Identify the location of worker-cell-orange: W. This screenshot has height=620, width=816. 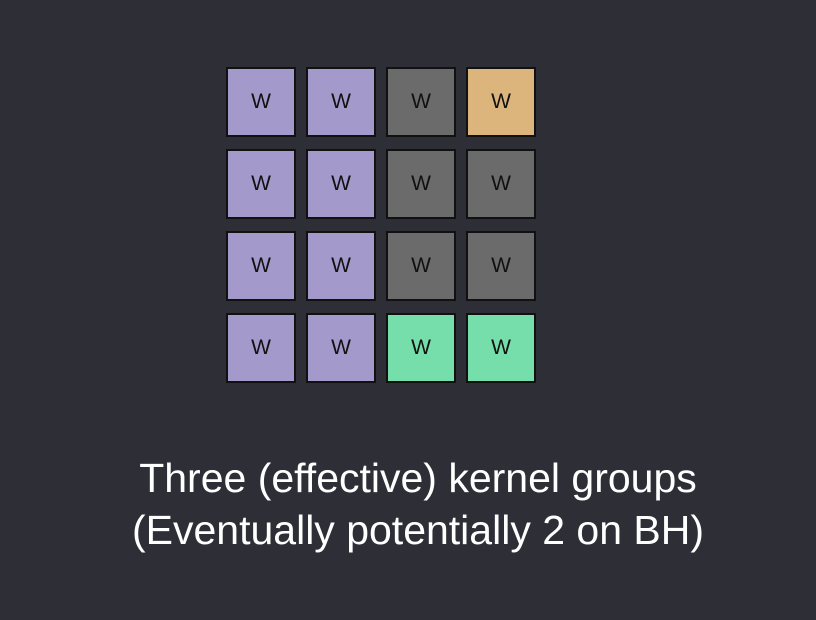
(501, 102).